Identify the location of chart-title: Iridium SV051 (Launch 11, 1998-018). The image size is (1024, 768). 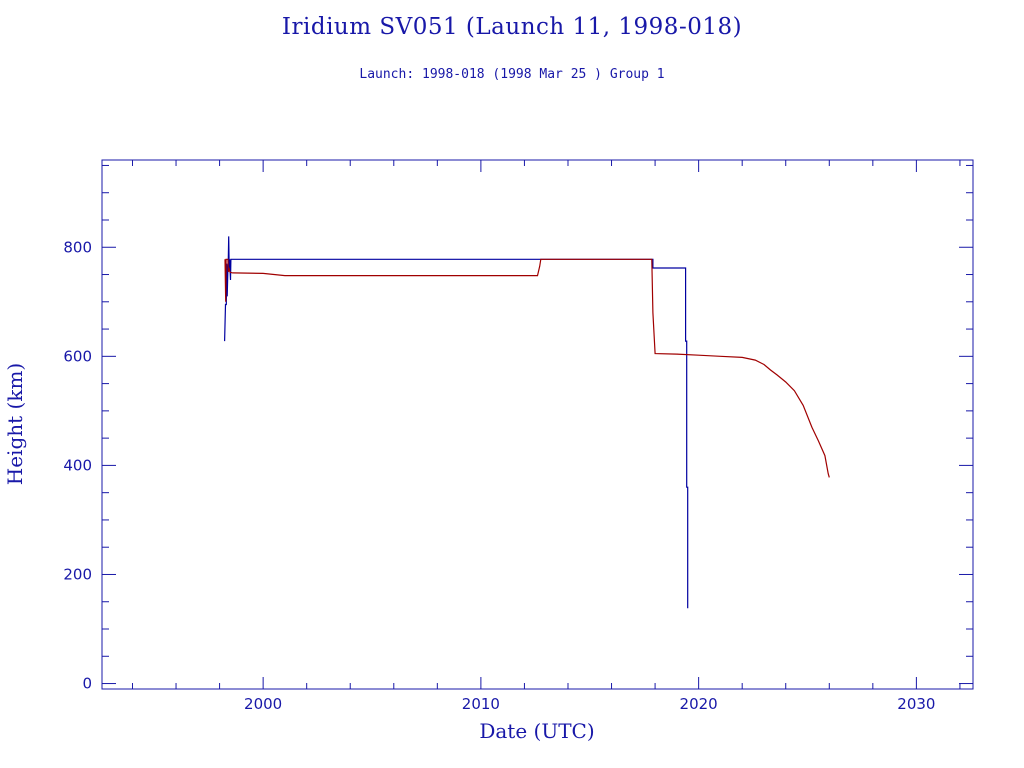
(512, 27).